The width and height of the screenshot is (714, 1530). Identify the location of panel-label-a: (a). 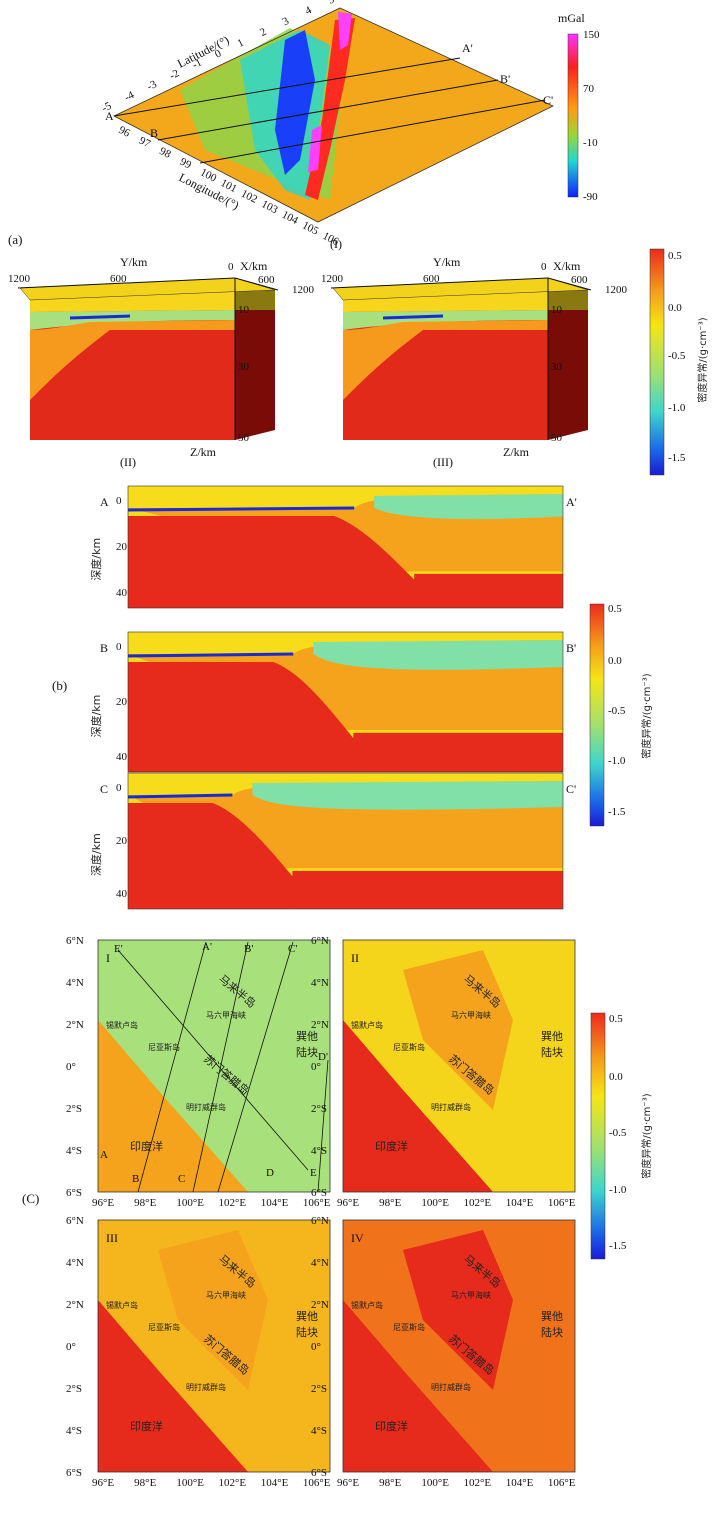
(15, 239).